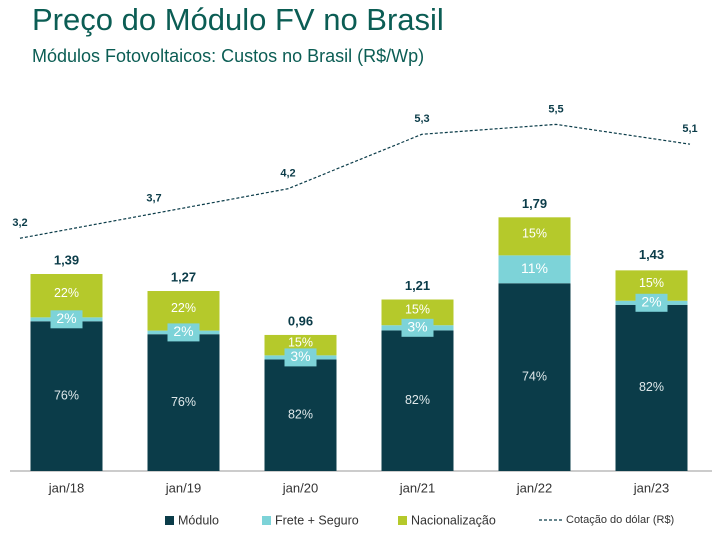 This screenshot has width=722, height=541. Describe the element at coordinates (238, 19) in the screenshot. I see `chart-title: Preço do Módulo FV no Brasil` at that location.